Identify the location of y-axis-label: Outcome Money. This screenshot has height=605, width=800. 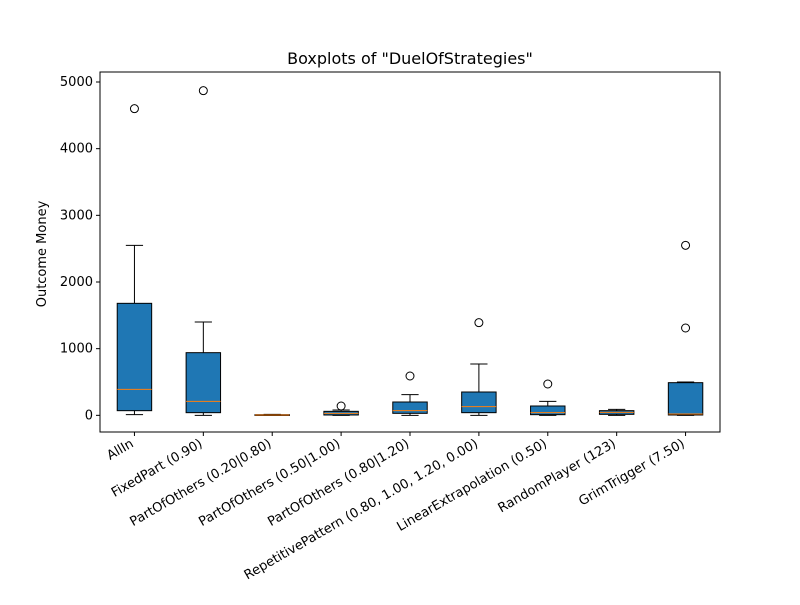
(42, 253).